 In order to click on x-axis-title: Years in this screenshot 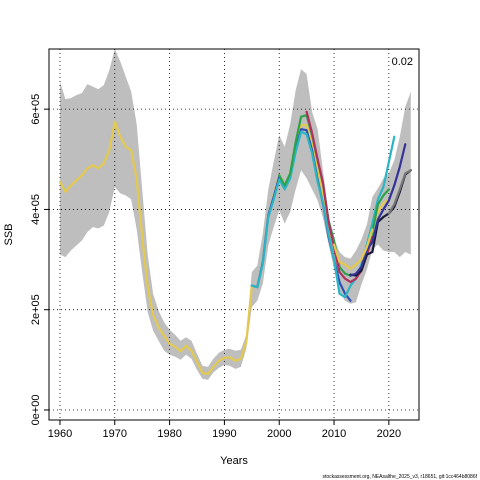, I will do `click(234, 461)`.